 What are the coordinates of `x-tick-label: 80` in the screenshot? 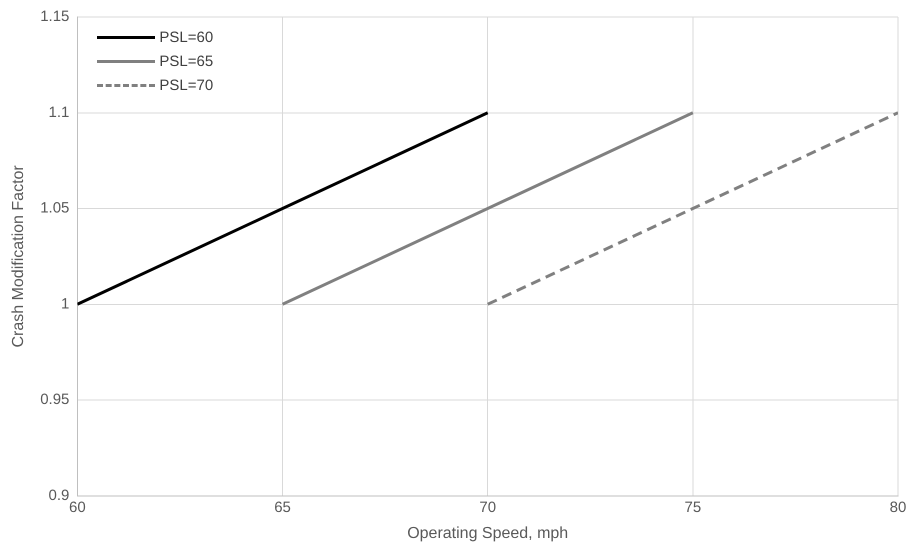 It's located at (898, 507).